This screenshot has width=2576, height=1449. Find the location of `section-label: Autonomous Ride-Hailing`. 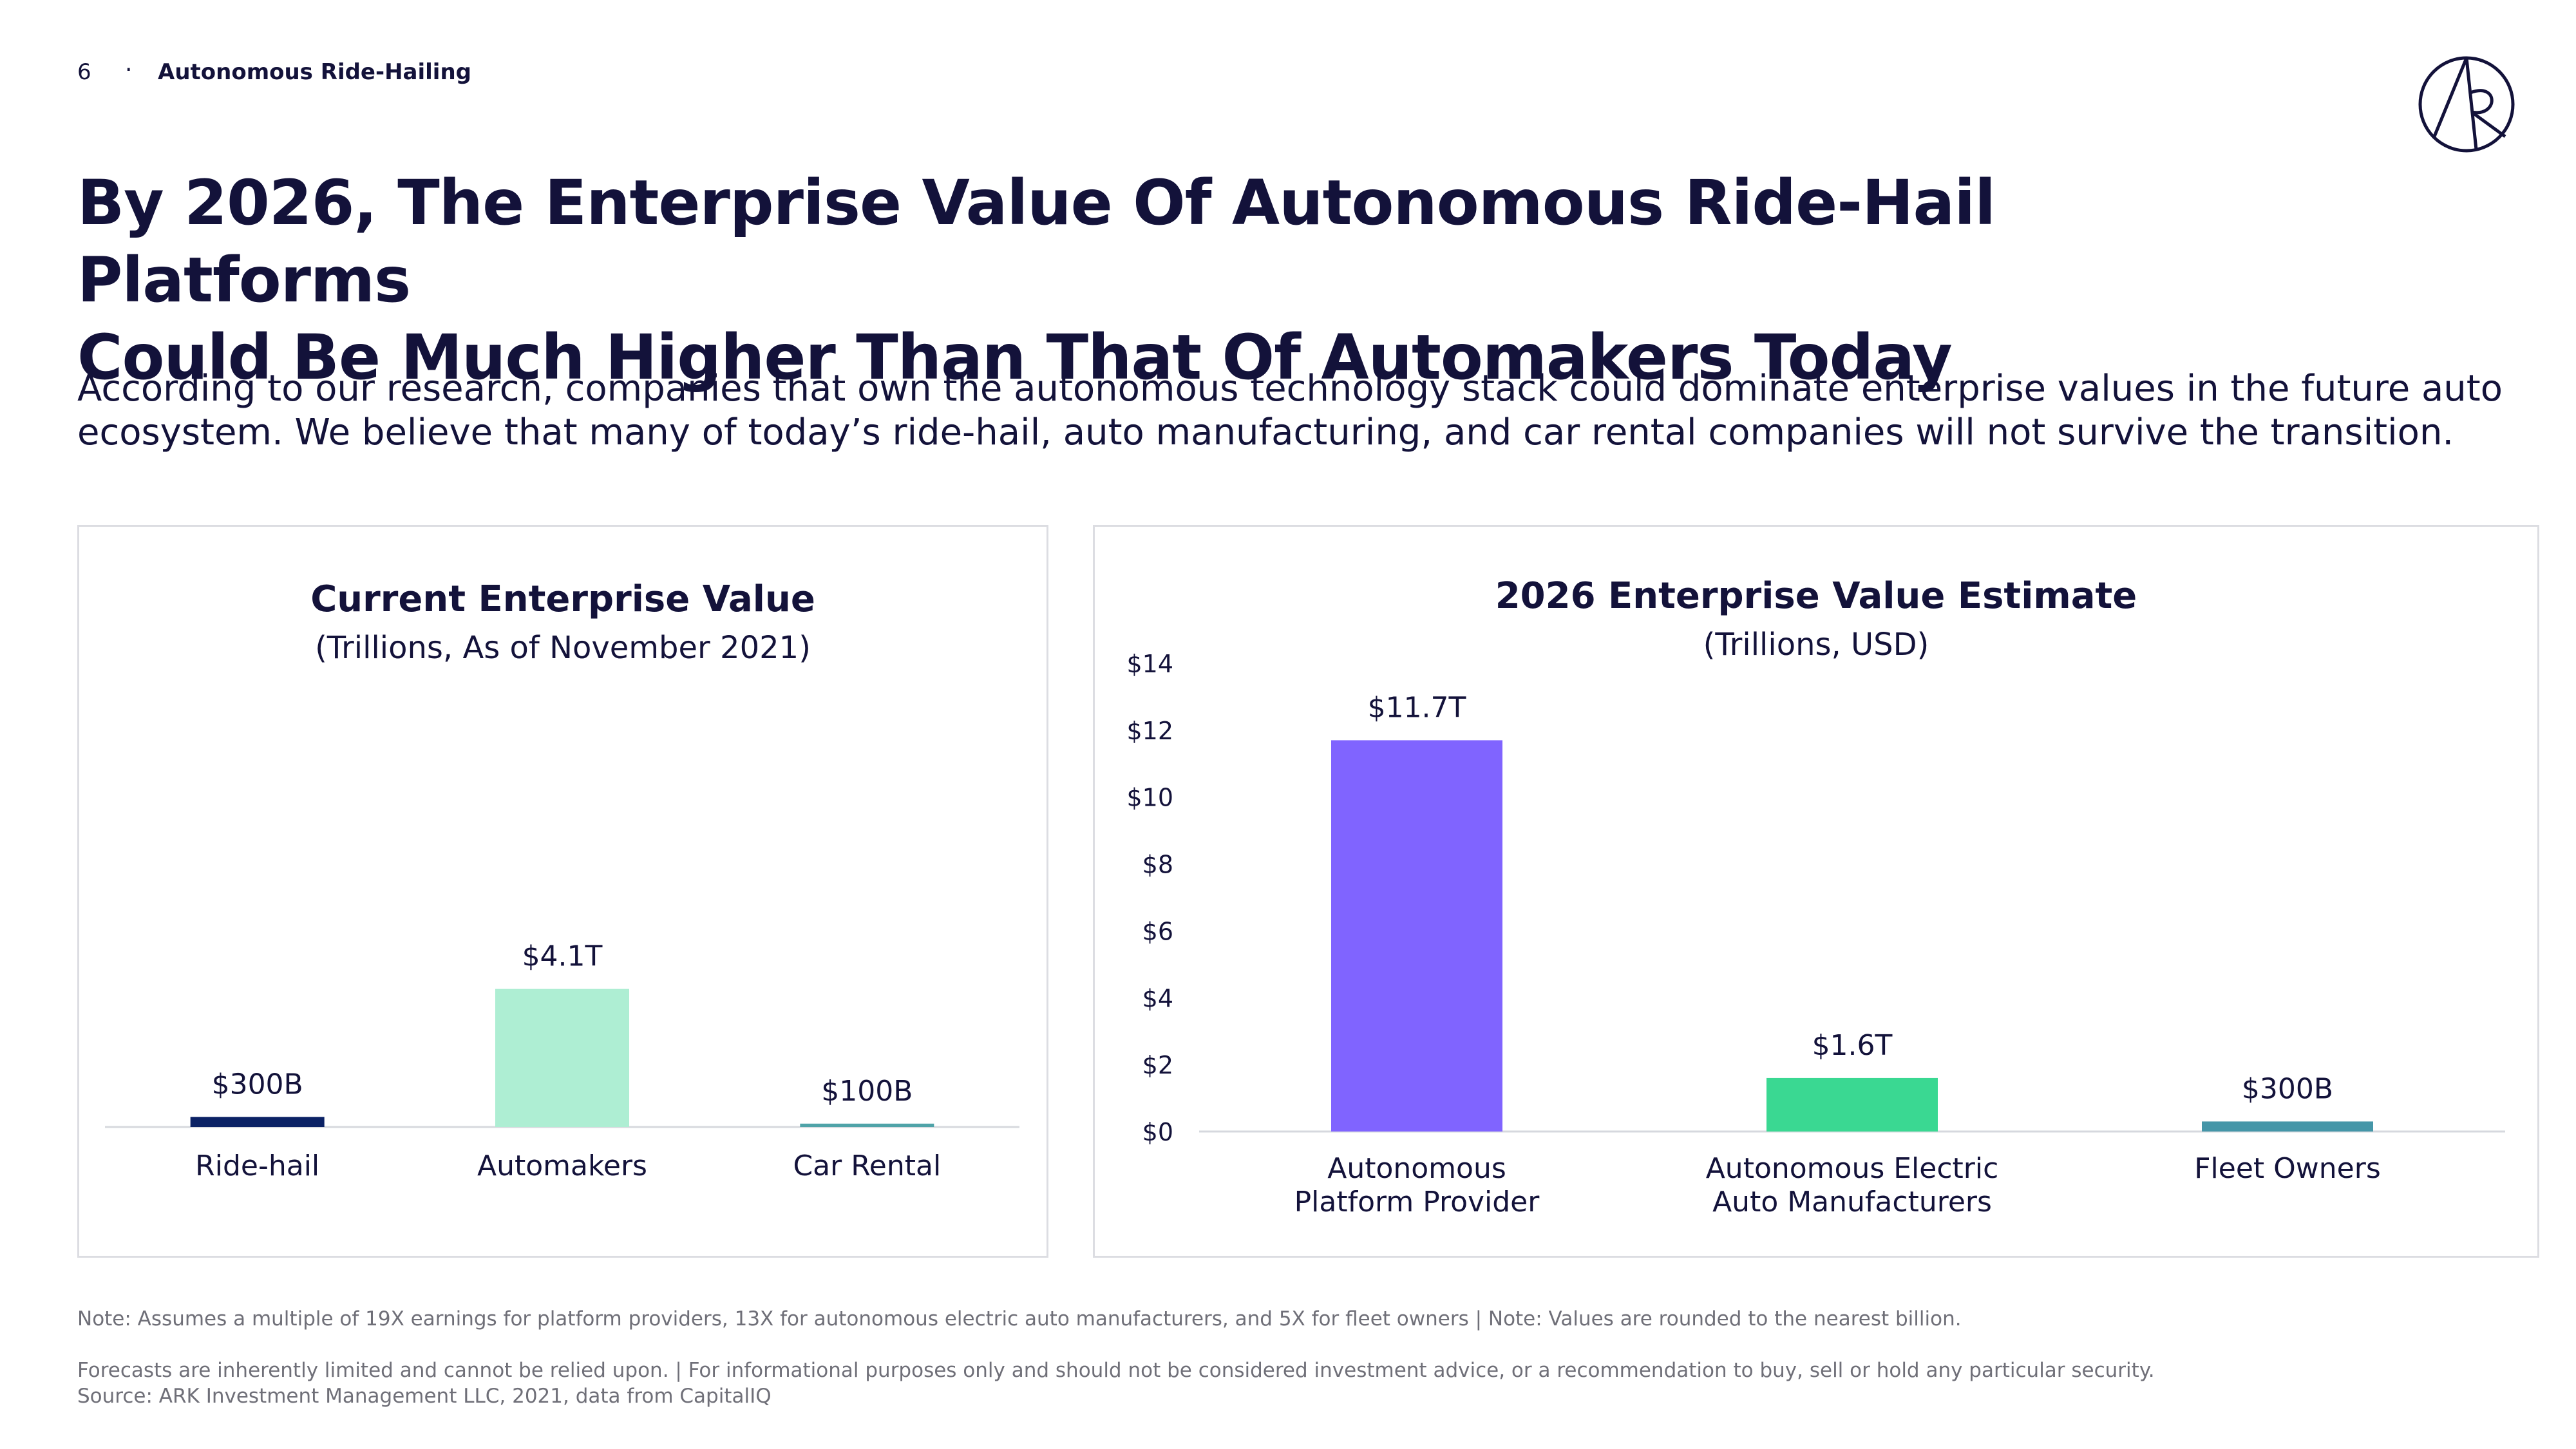

section-label: Autonomous Ride-Hailing is located at coordinates (315, 72).